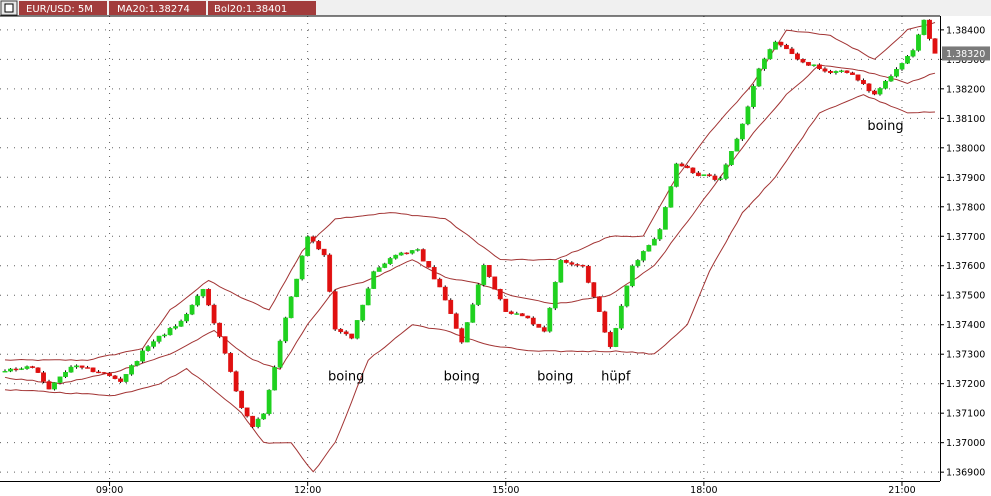  What do you see at coordinates (262, 8) in the screenshot?
I see `tab-bollinger` at bounding box center [262, 8].